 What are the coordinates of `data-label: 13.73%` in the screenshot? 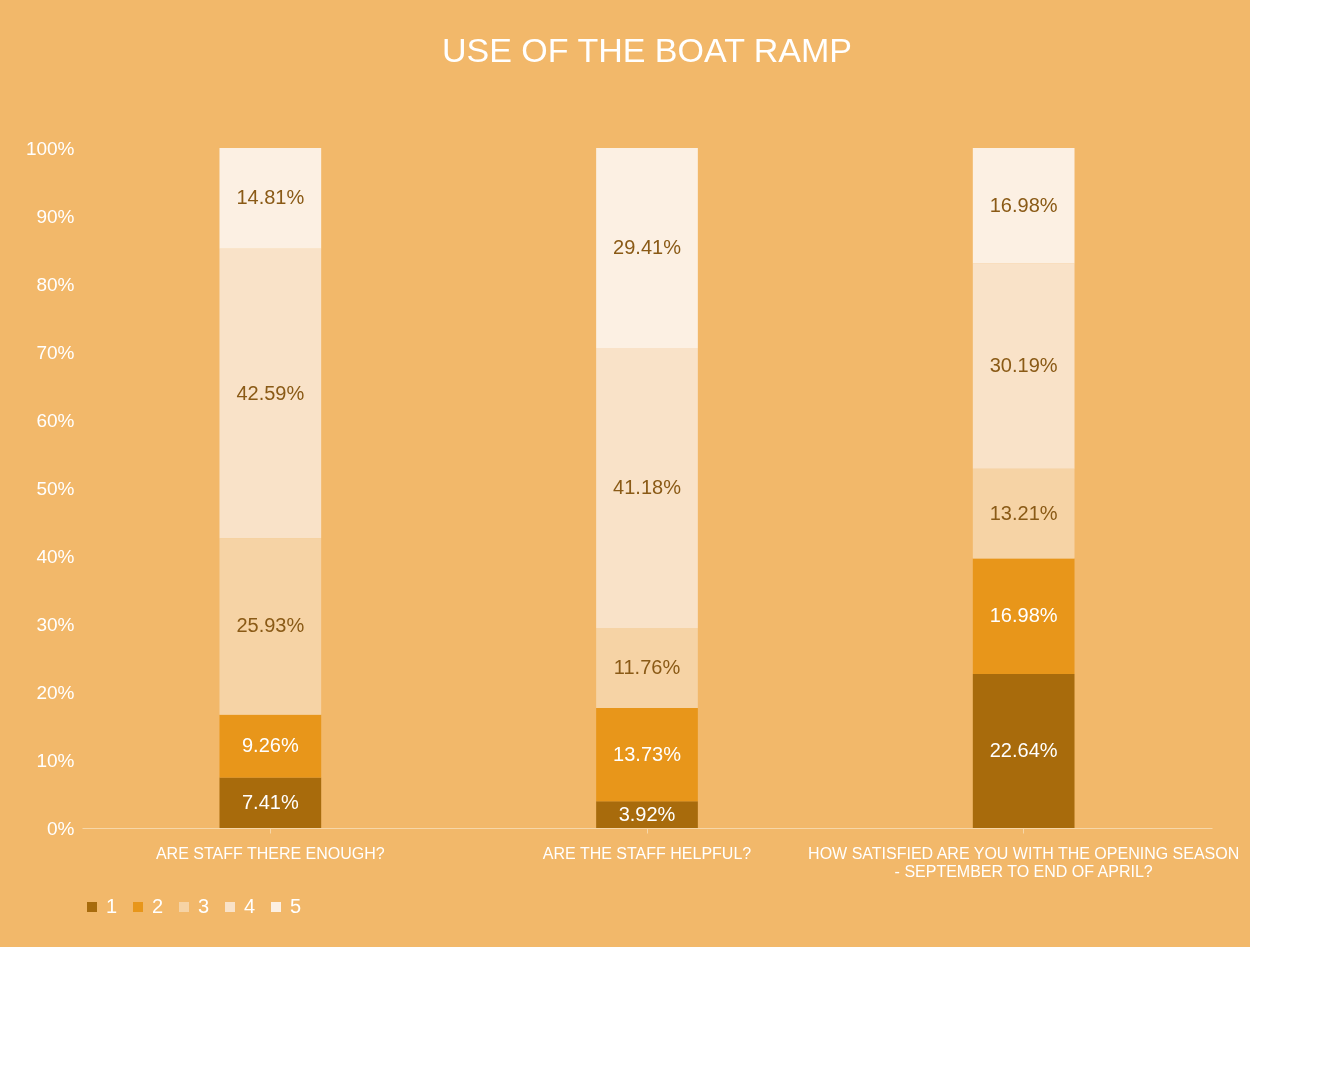 It's located at (647, 753).